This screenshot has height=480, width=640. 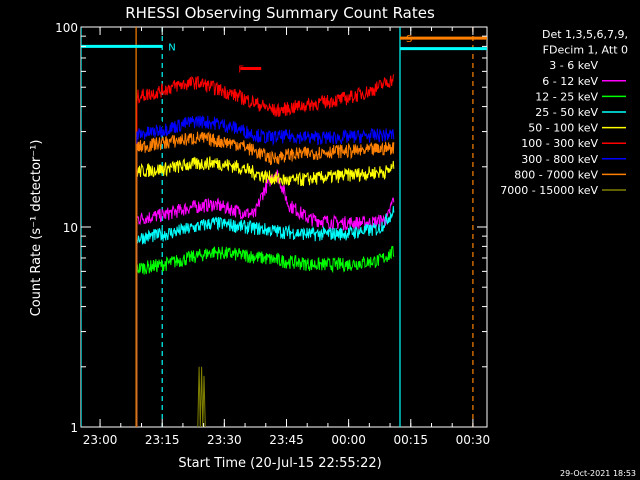 What do you see at coordinates (241, 70) in the screenshot?
I see `annotation-label: F` at bounding box center [241, 70].